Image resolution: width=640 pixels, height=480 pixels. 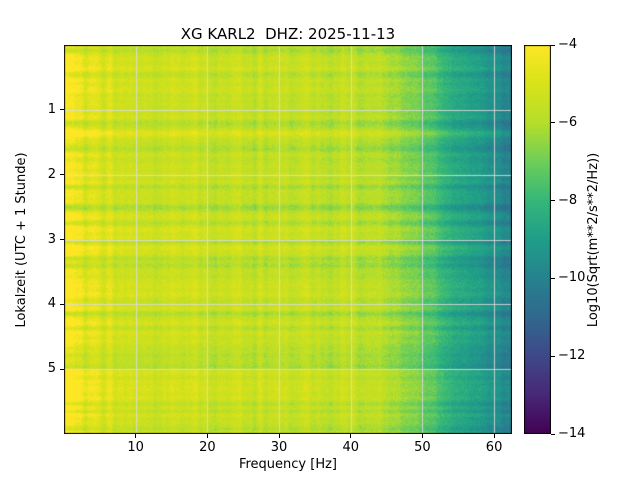 I want to click on x-tick-label: 40, so click(x=350, y=447).